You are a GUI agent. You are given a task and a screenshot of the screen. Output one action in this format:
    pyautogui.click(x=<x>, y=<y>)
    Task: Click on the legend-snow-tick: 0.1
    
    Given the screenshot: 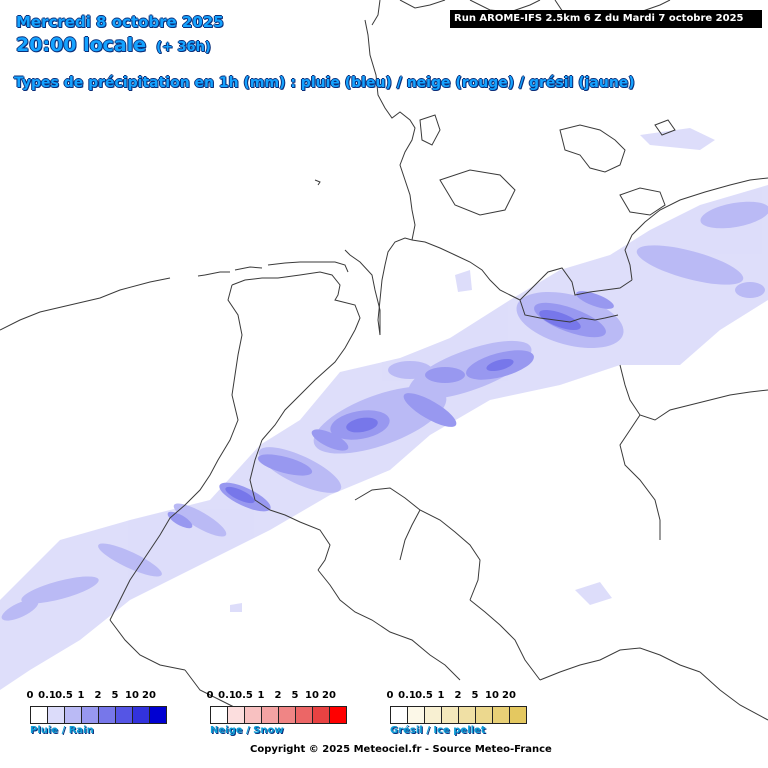 What is the action you would take?
    pyautogui.click(x=227, y=695)
    